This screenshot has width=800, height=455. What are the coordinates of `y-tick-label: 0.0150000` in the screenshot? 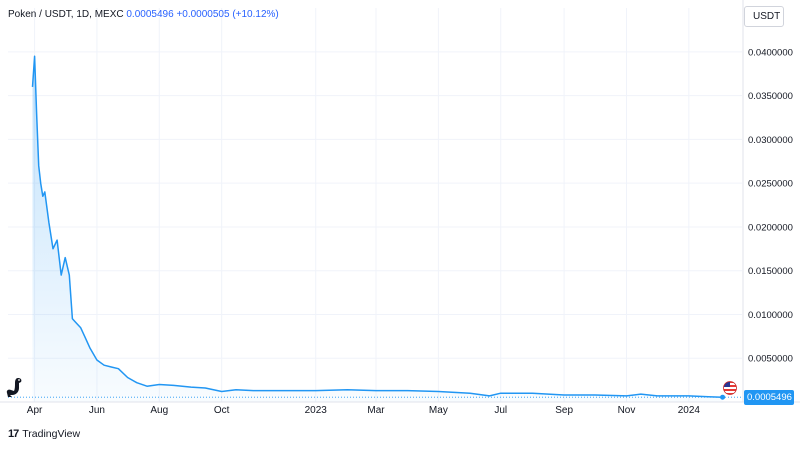 It's located at (770, 271).